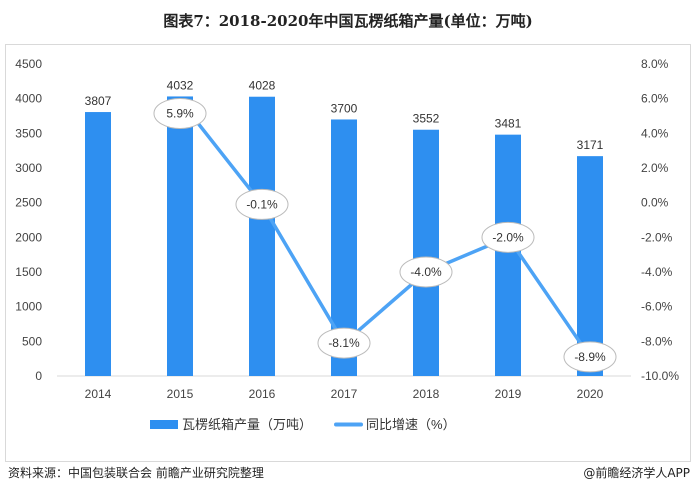 This screenshot has width=696, height=492. What do you see at coordinates (657, 341) in the screenshot?
I see `y-right-tick-label: -8.0%` at bounding box center [657, 341].